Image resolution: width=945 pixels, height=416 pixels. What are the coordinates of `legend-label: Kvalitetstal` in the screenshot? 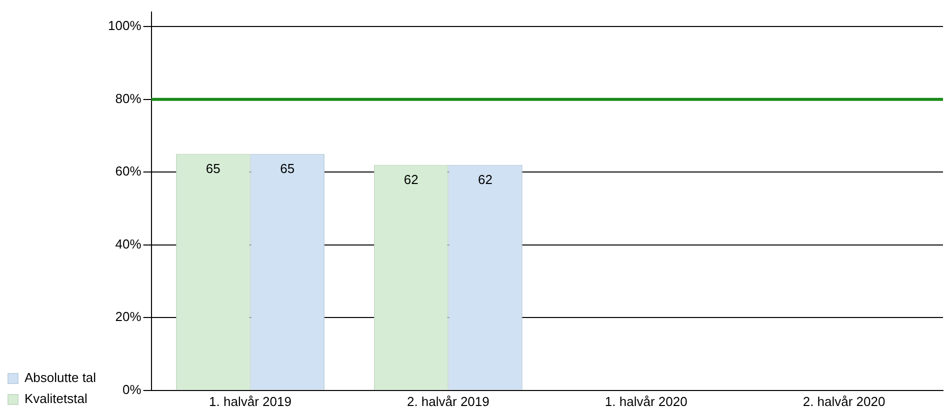 It's located at (56, 398).